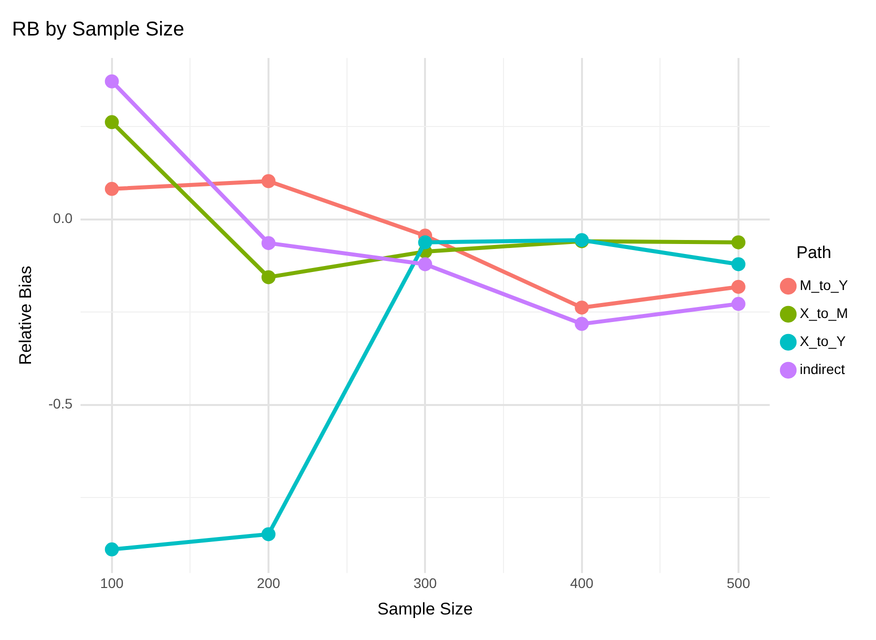  What do you see at coordinates (814, 252) in the screenshot?
I see `legend-title: Path` at bounding box center [814, 252].